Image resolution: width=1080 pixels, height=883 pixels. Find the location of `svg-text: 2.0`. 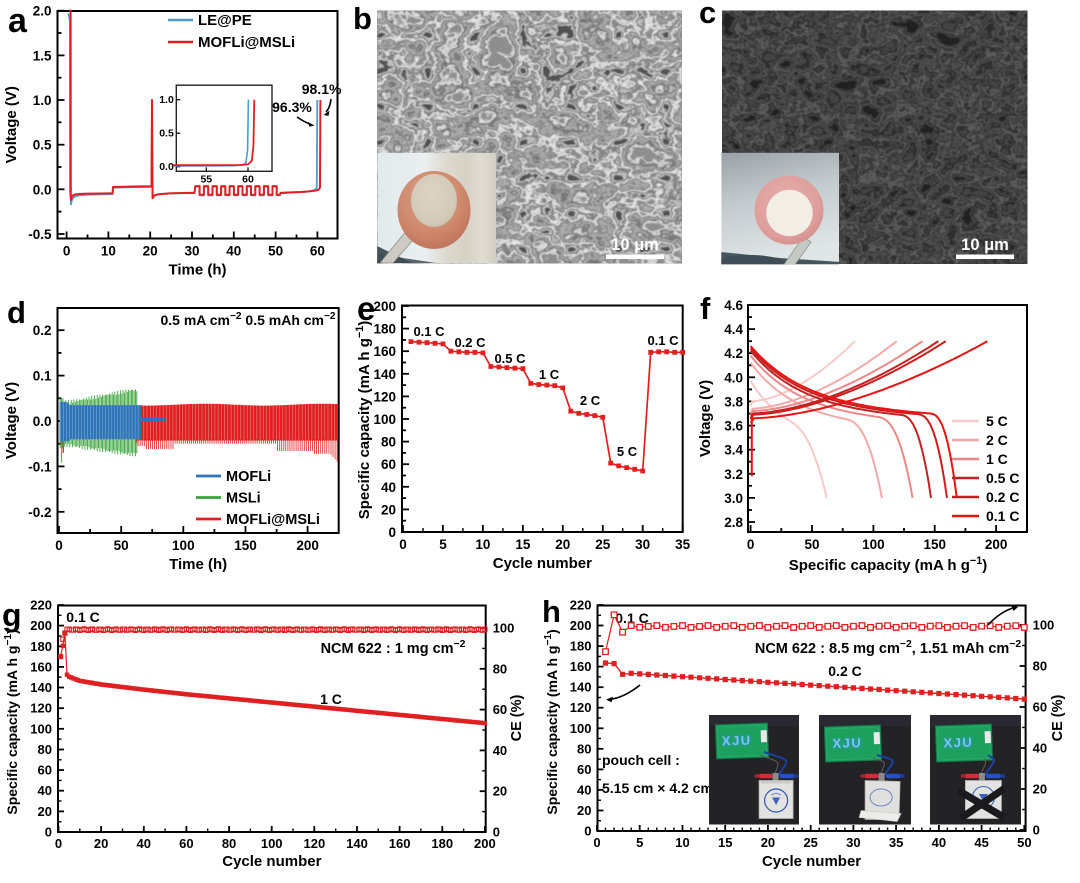

svg-text: 2.0 is located at coordinates (42, 11).